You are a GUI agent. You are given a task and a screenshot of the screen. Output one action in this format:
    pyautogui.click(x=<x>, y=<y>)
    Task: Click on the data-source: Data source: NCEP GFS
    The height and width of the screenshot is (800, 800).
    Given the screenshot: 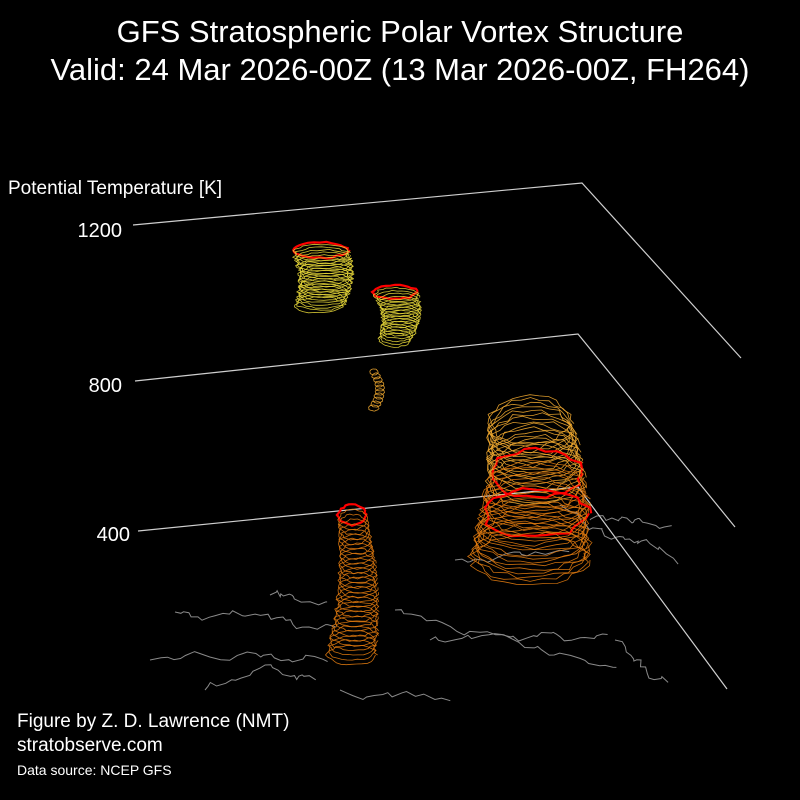 What is the action you would take?
    pyautogui.click(x=94, y=770)
    